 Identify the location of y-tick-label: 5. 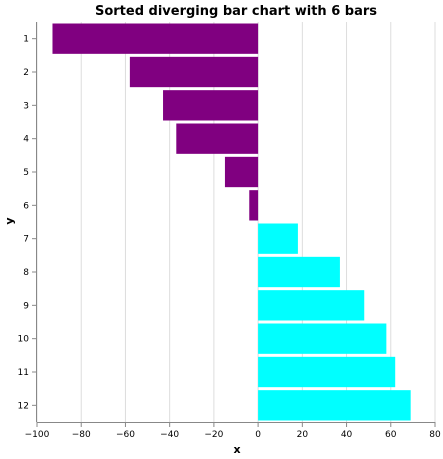
(26, 173).